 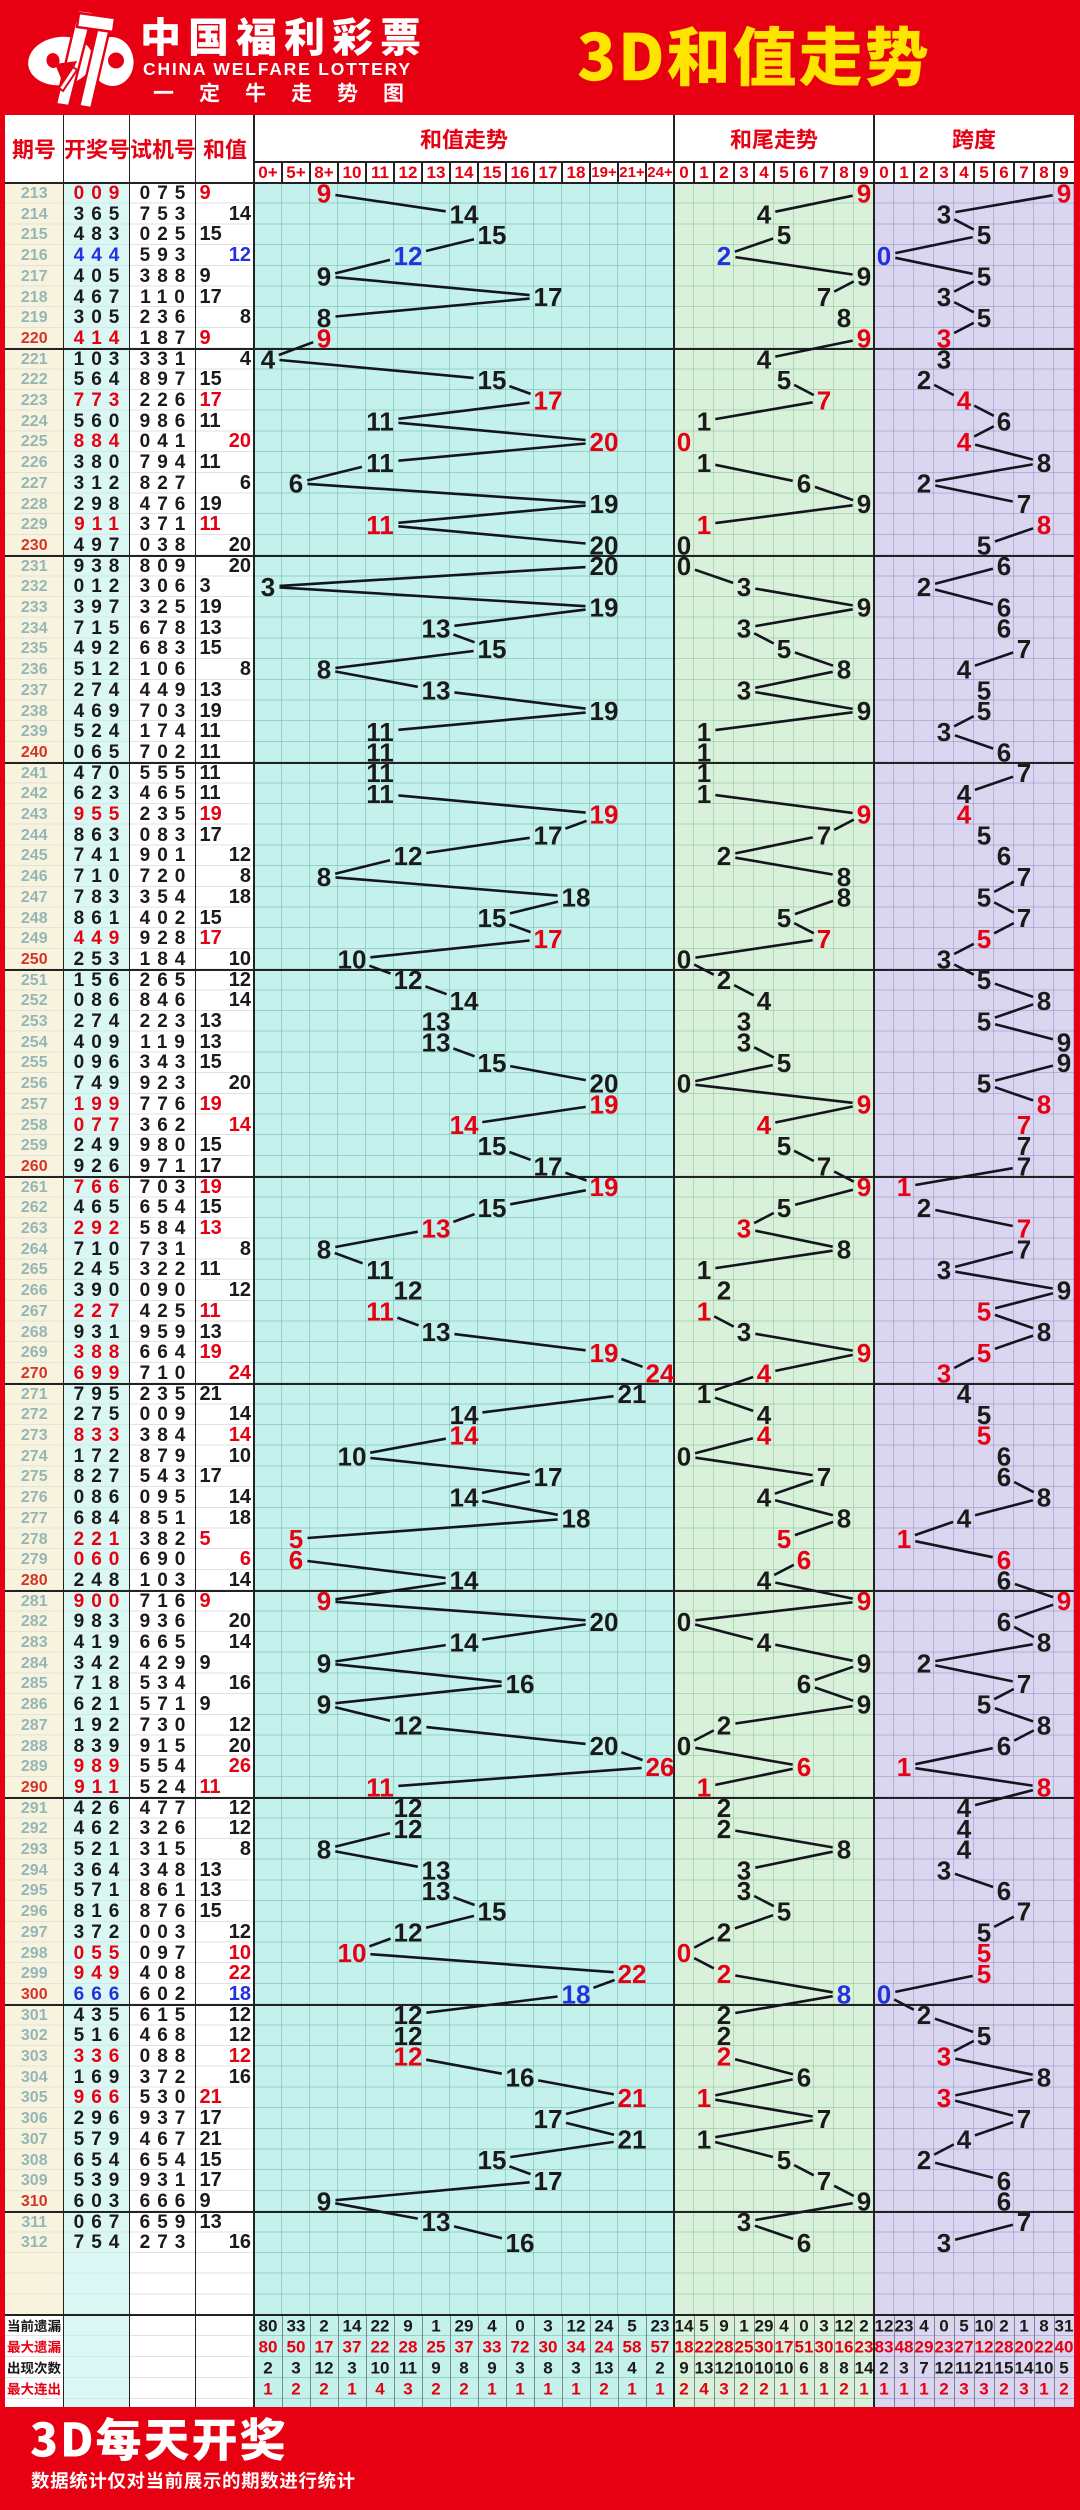 What do you see at coordinates (804, 2347) in the screenshot?
I see `svg-text: 51` at bounding box center [804, 2347].